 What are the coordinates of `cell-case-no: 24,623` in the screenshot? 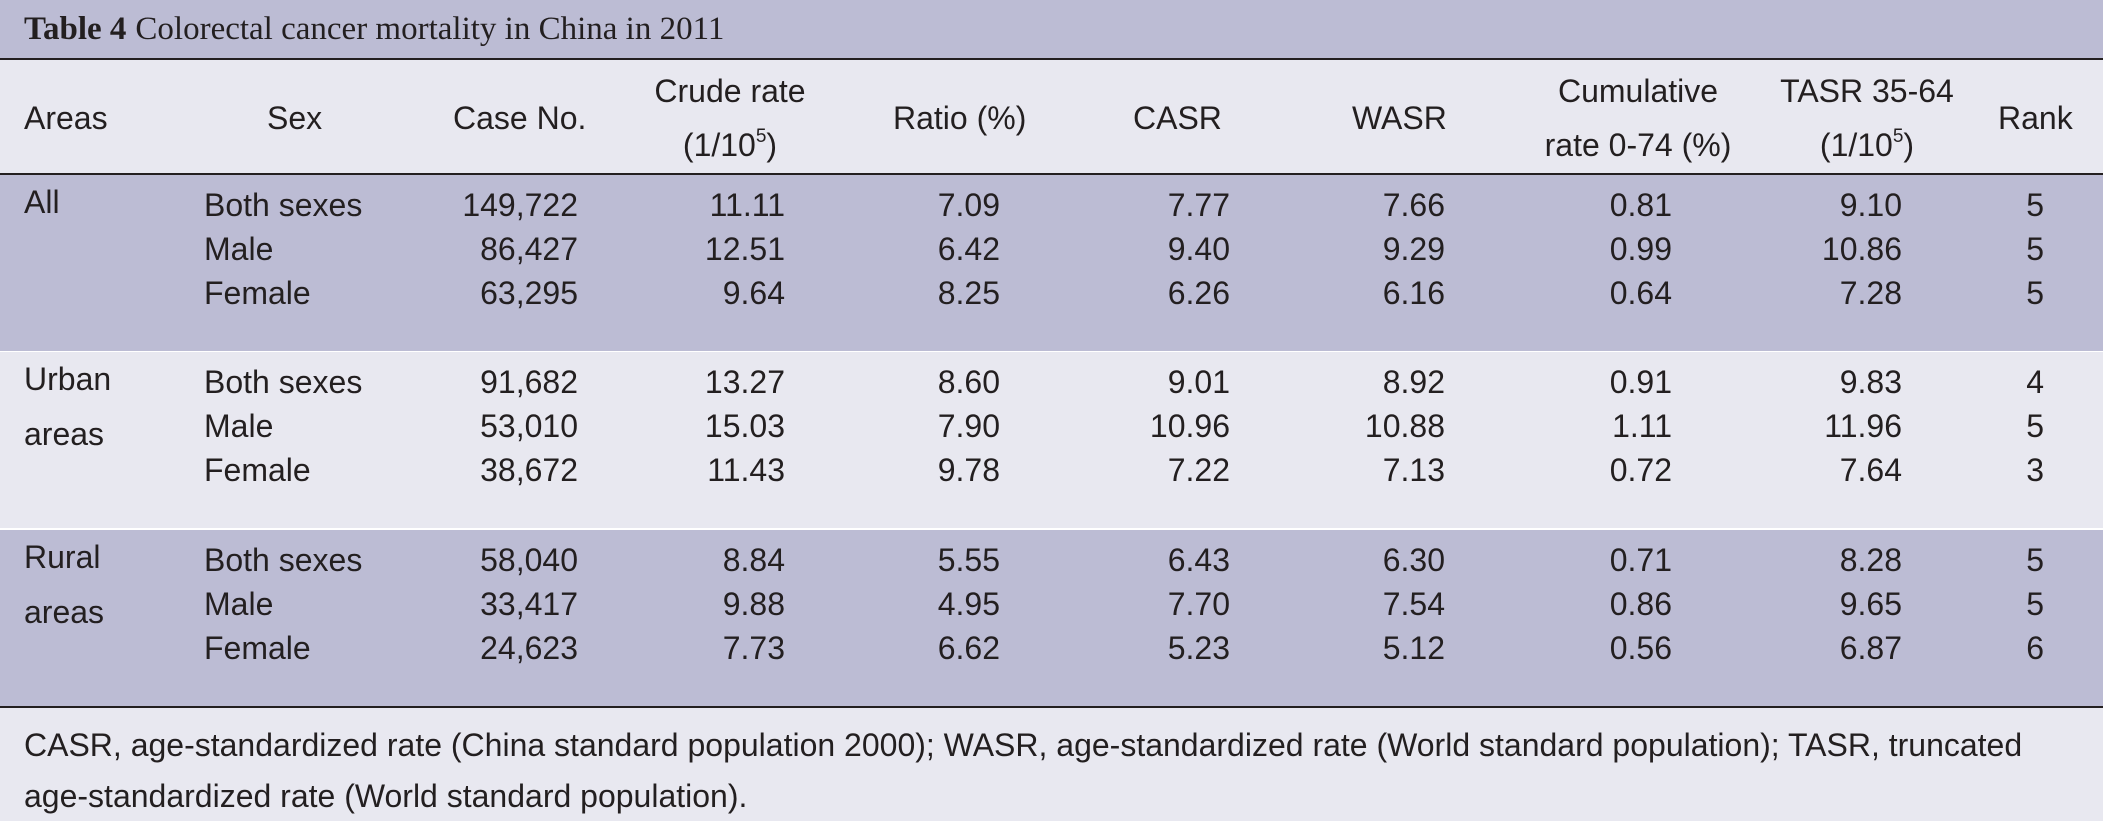 It's located at (529, 648).